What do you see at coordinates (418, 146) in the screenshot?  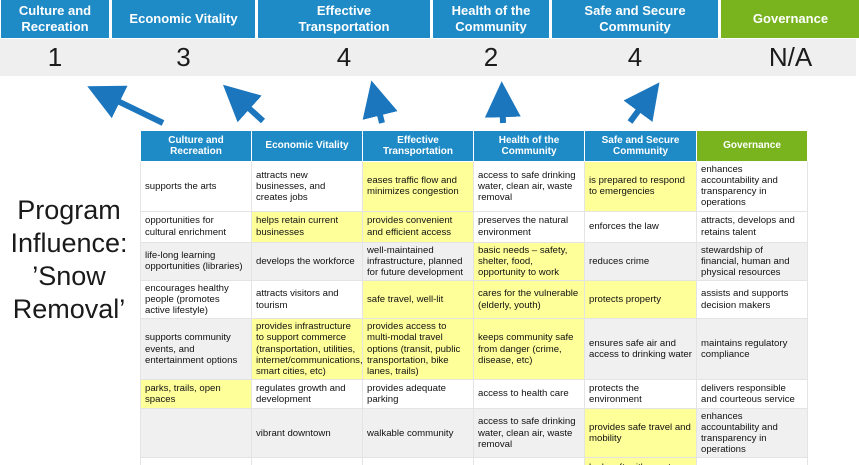 I see `matrix-header-effective-transportation: Effective Transportation` at bounding box center [418, 146].